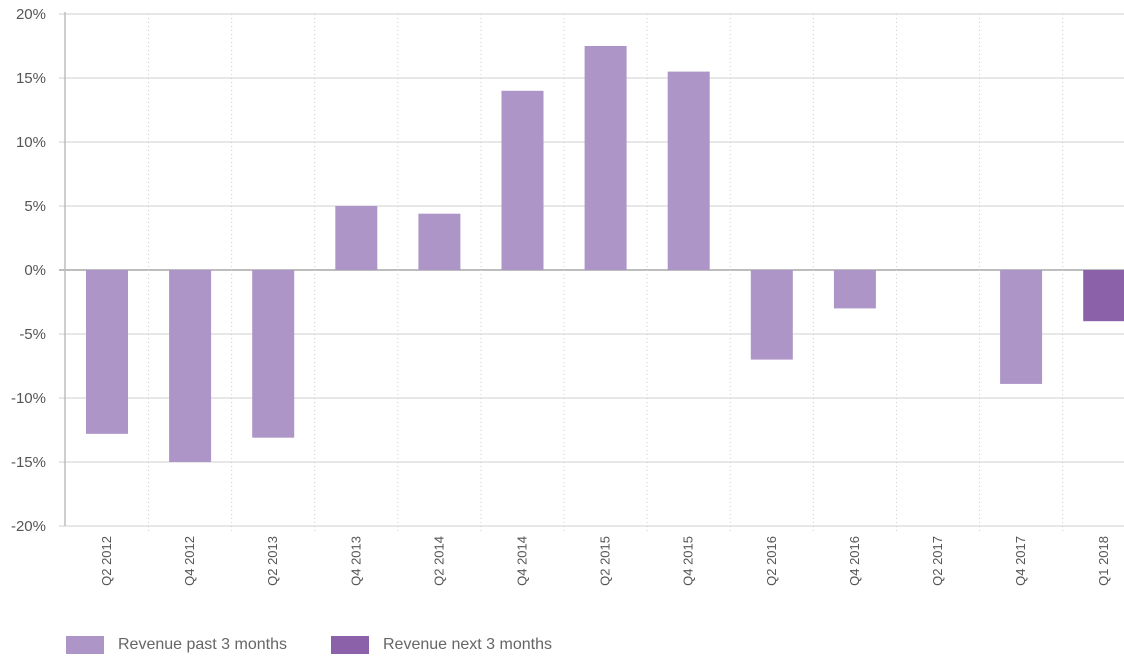 The height and width of the screenshot is (657, 1124). Describe the element at coordinates (35, 206) in the screenshot. I see `y-tick-label: 5%` at that location.